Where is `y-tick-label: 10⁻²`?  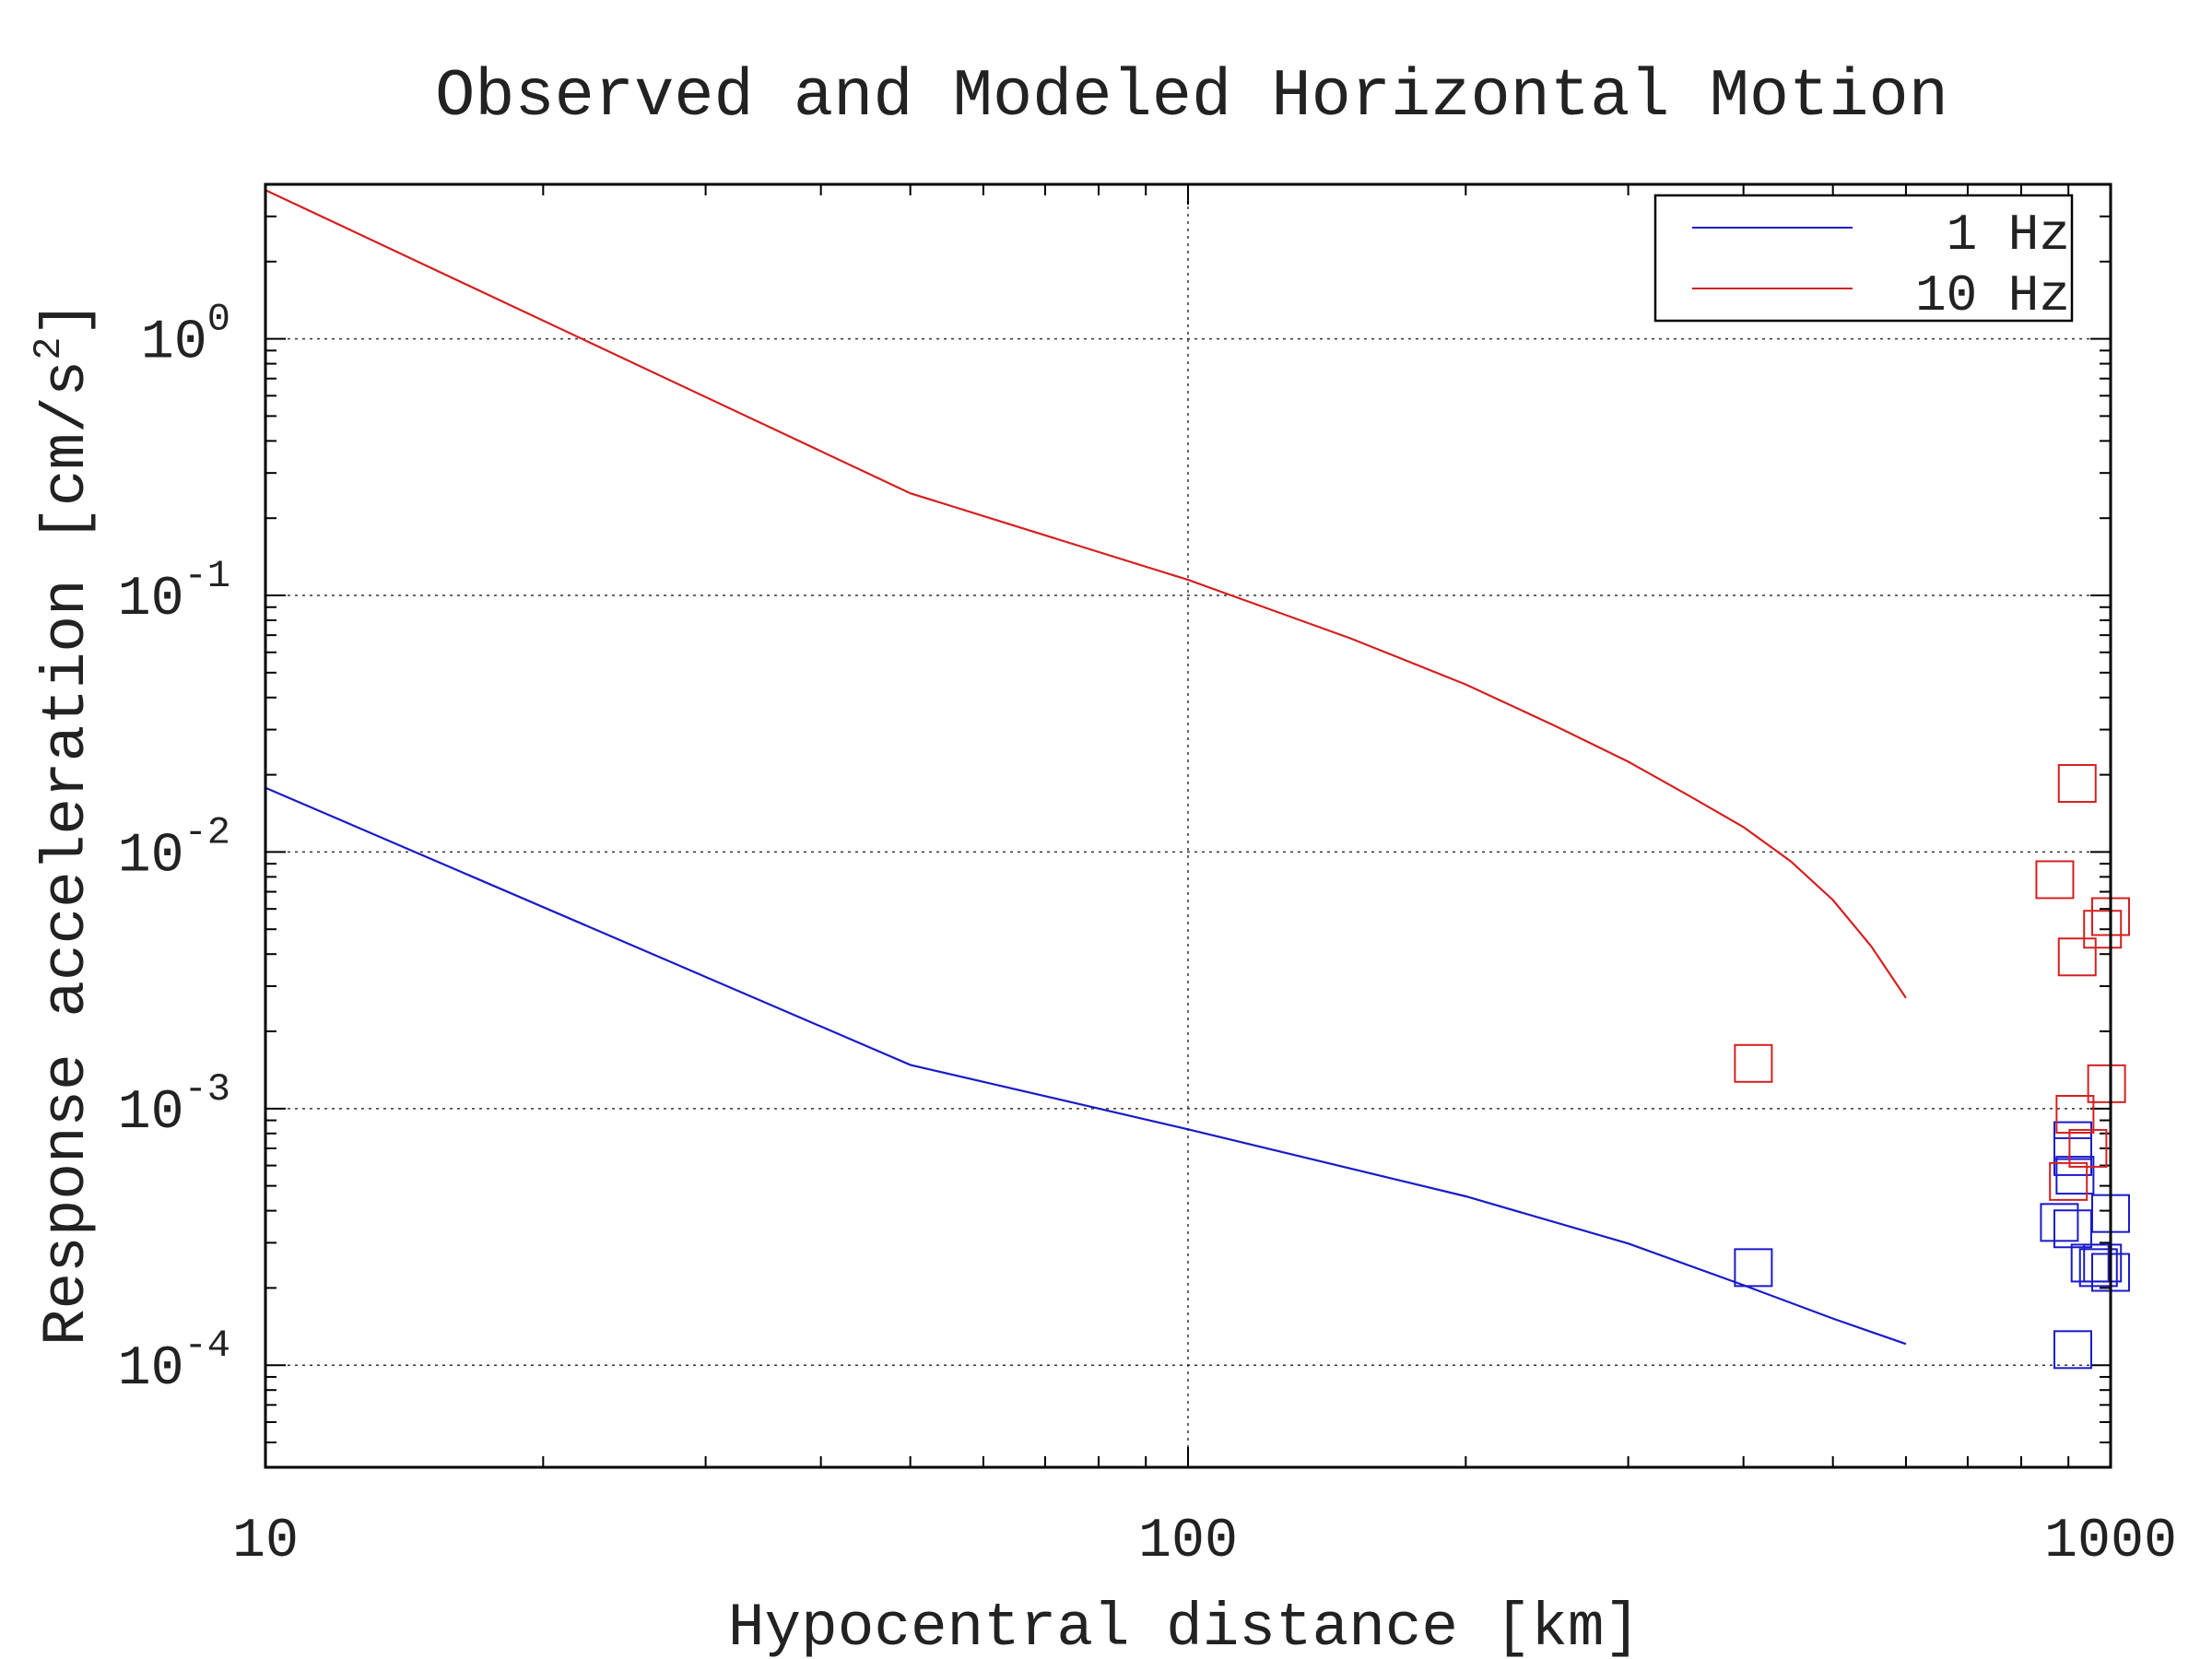 y-tick-label: 10⁻² is located at coordinates (174, 849).